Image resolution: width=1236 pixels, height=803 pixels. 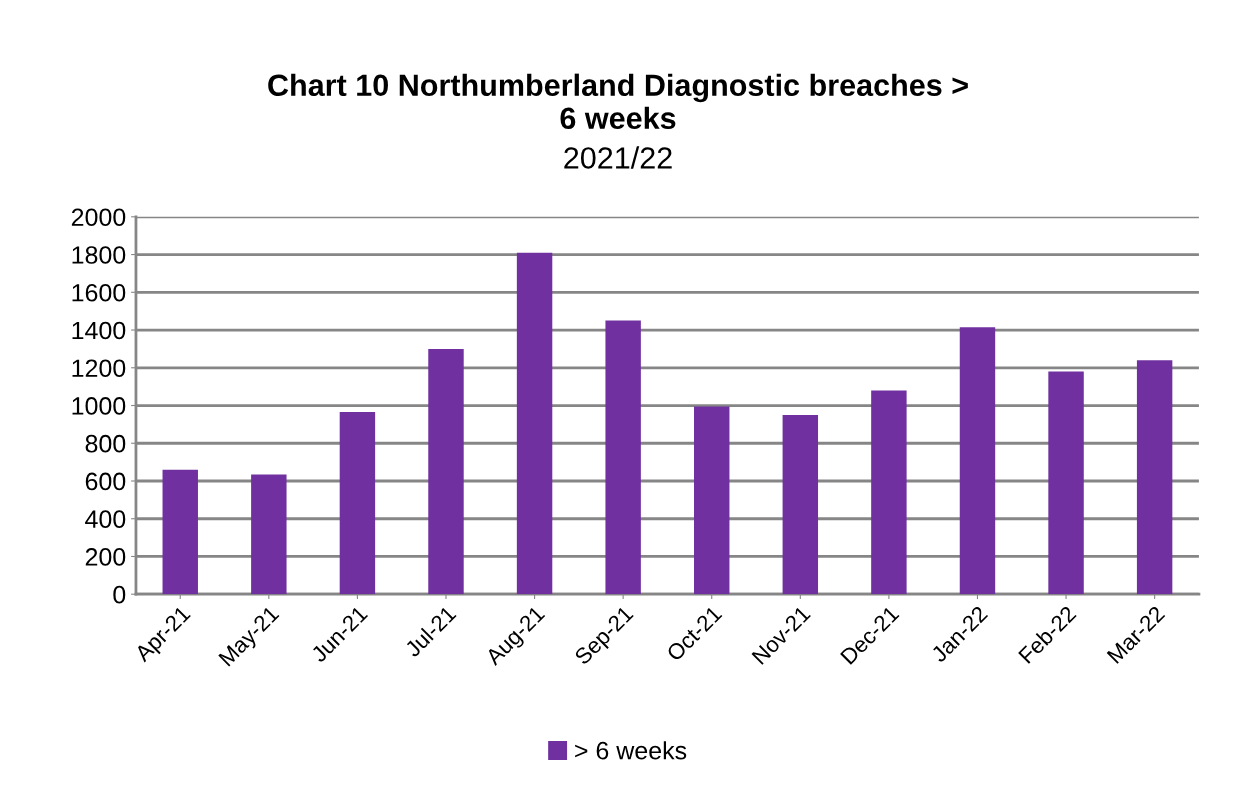 What do you see at coordinates (105, 519) in the screenshot?
I see `y-tick-label: 400` at bounding box center [105, 519].